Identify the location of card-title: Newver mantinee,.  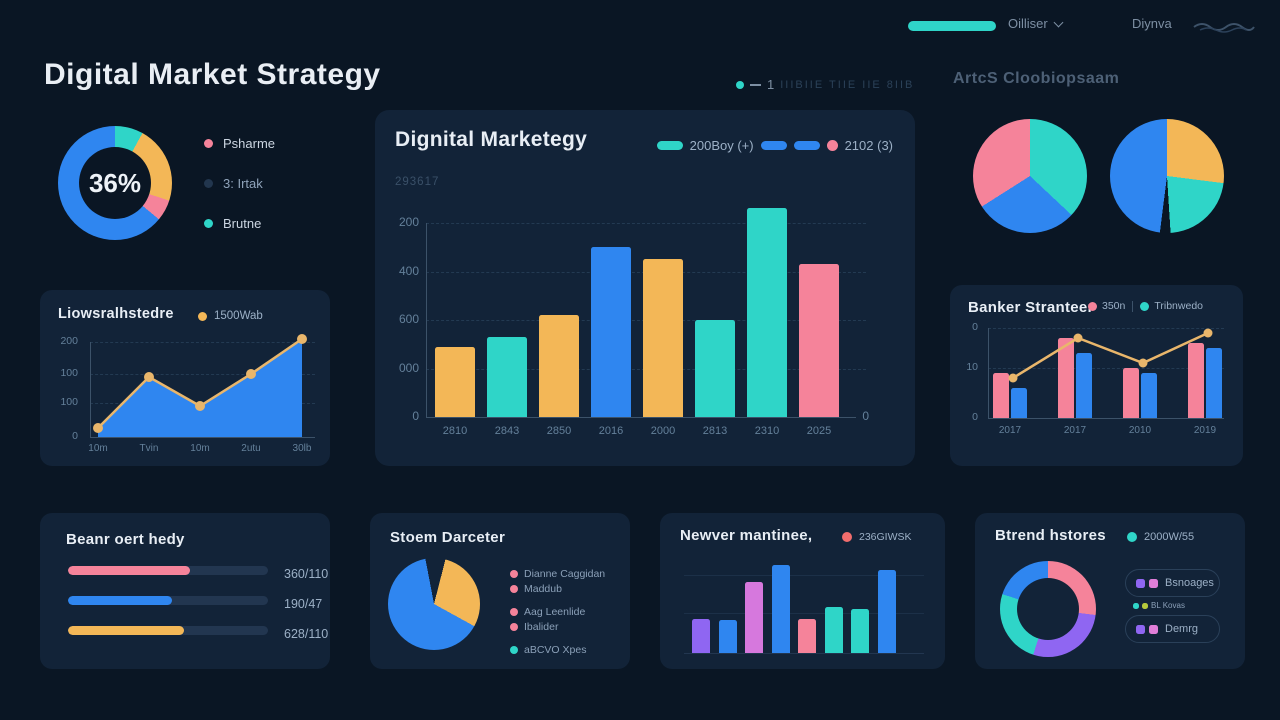
(746, 535).